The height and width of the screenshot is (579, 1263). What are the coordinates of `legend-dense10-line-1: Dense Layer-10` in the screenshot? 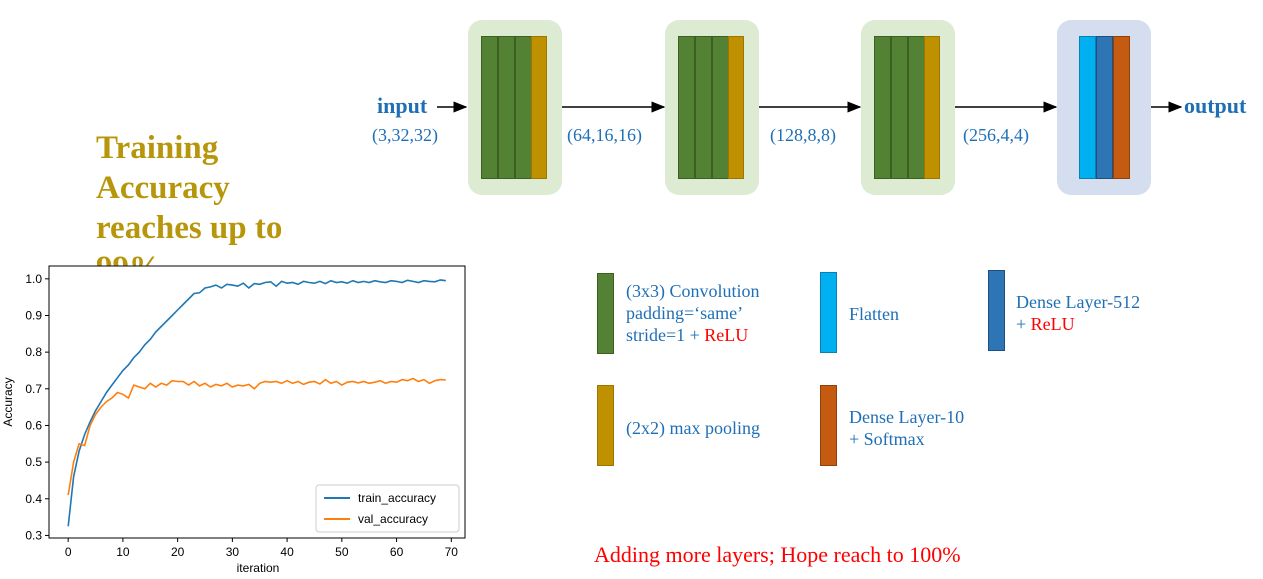 It's located at (907, 417).